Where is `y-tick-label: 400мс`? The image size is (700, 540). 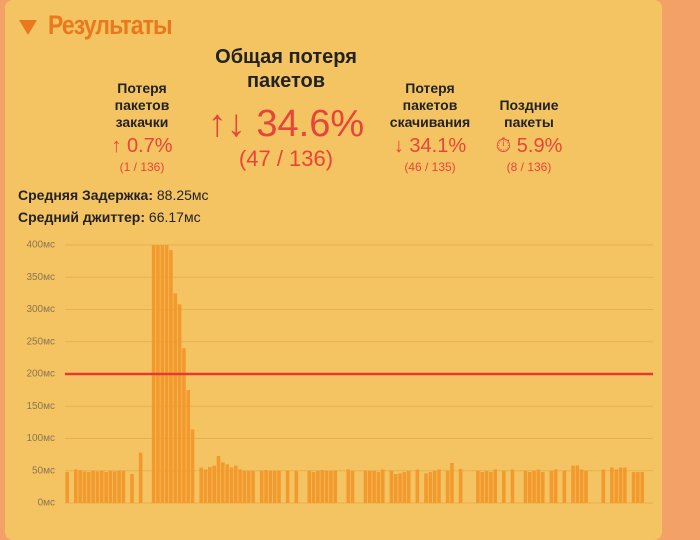
y-tick-label: 400мс is located at coordinates (40, 245).